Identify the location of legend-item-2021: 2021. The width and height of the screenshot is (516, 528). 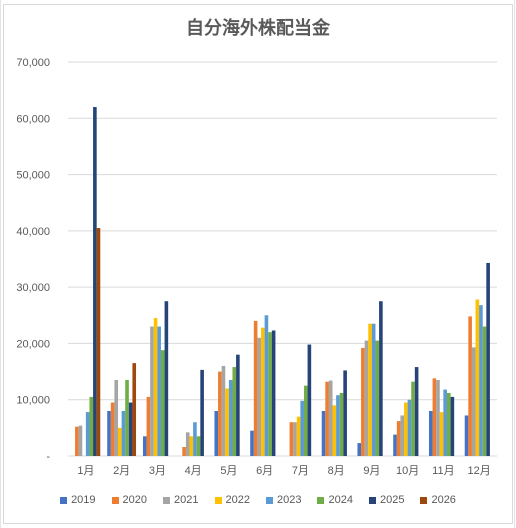
(181, 500).